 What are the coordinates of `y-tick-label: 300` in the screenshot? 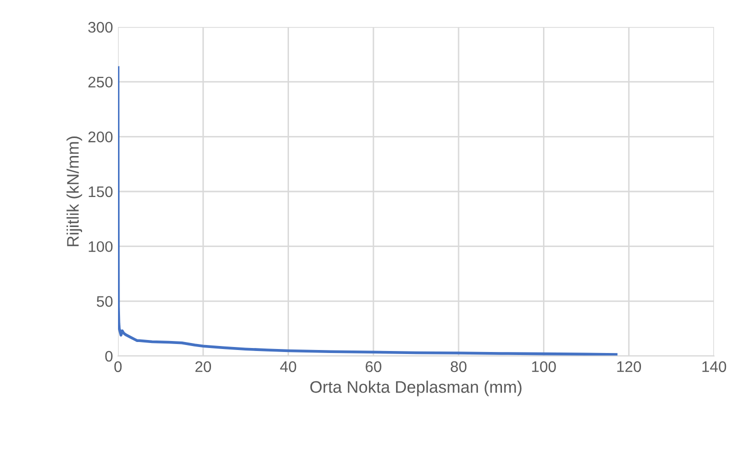 It's located at (100, 27).